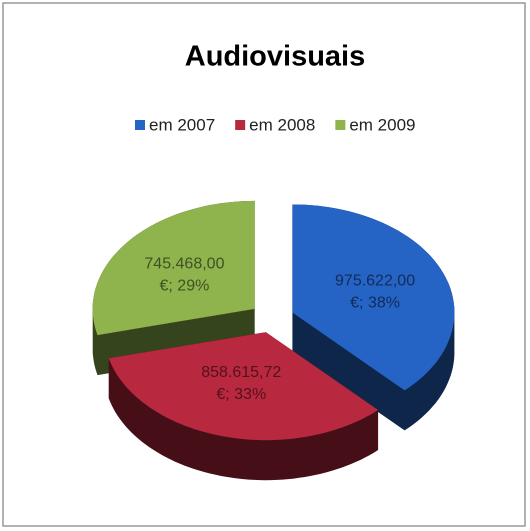 This screenshot has height=531, width=530. What do you see at coordinates (184, 275) in the screenshot?
I see `data-label: 745.468,00 €; 29%` at bounding box center [184, 275].